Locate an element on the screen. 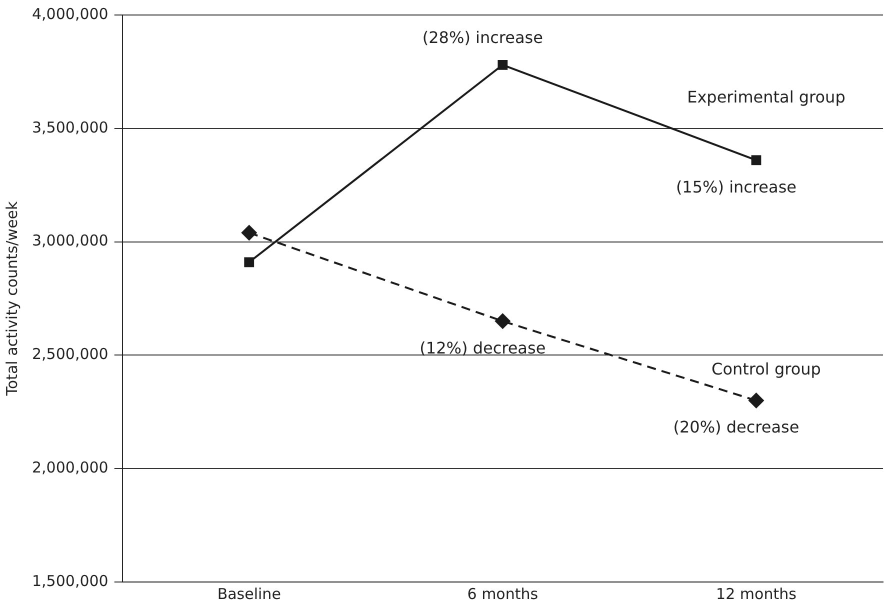 This screenshot has width=891, height=608. y-axis-title: Total activity counts/week is located at coordinates (11, 298).